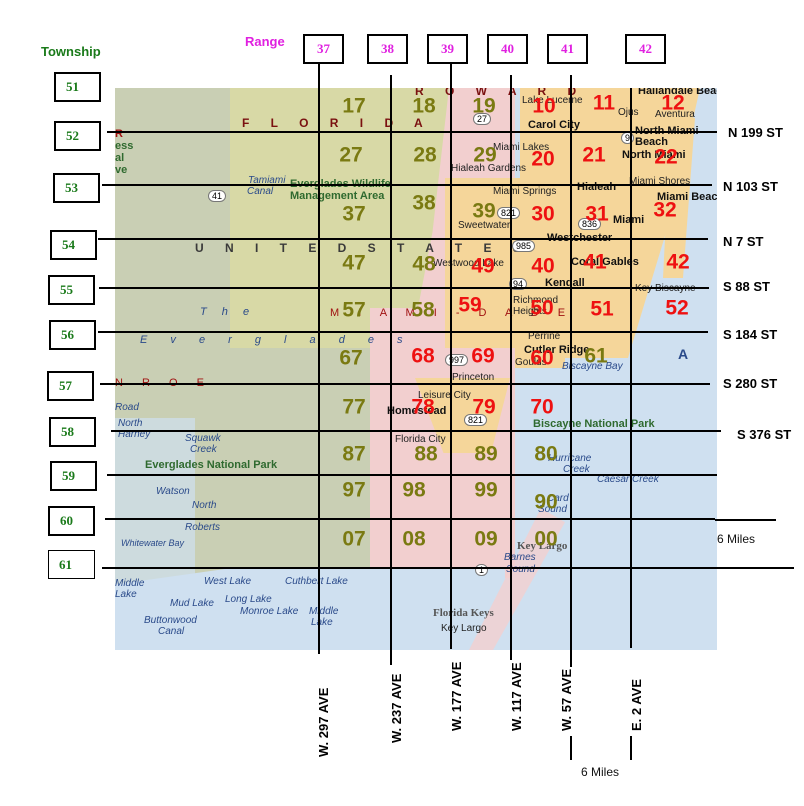  Describe the element at coordinates (750, 186) in the screenshot. I see `street-n-103: N 103 ST` at that location.